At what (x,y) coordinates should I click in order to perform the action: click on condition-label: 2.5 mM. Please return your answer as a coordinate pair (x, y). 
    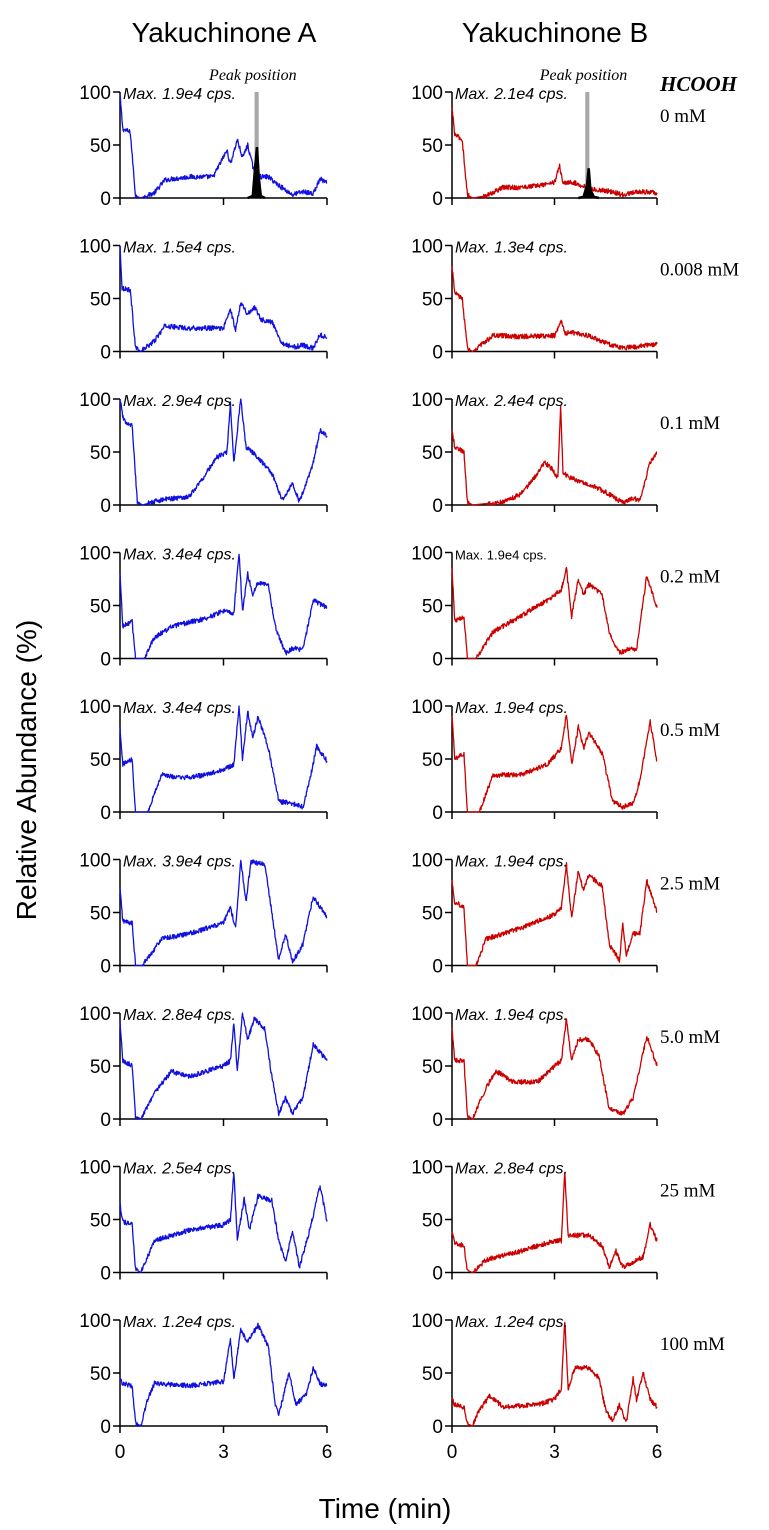
    Looking at the image, I should click on (690, 884).